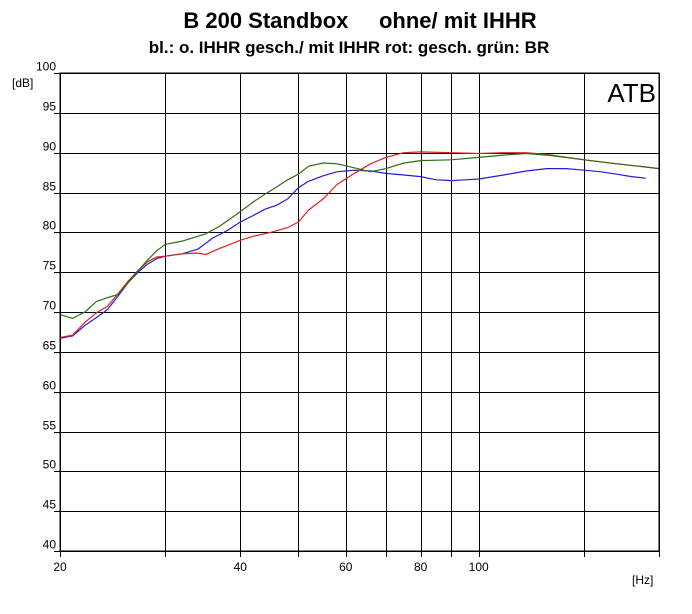 This screenshot has width=692, height=614. Describe the element at coordinates (22, 83) in the screenshot. I see `y-axis-label: [dB]` at that location.